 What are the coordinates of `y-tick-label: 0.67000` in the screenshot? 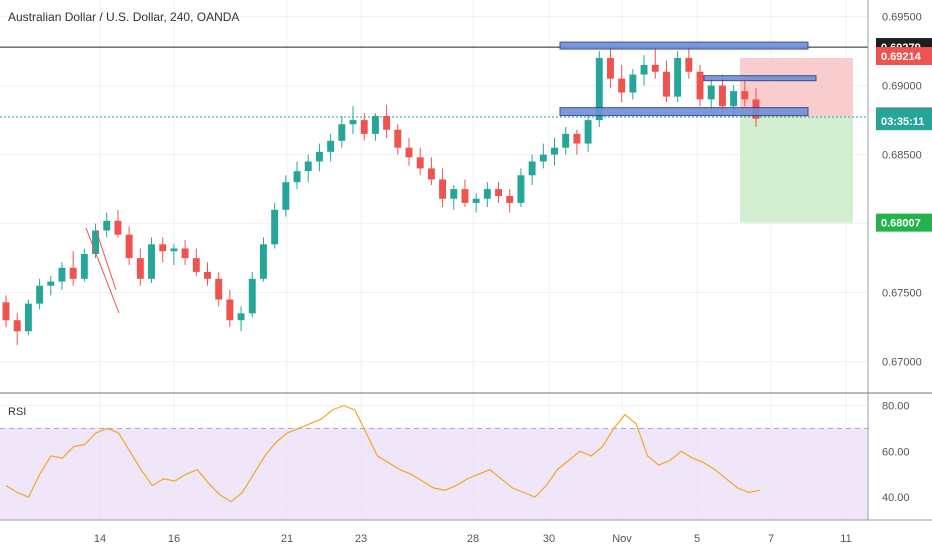 It's located at (902, 363).